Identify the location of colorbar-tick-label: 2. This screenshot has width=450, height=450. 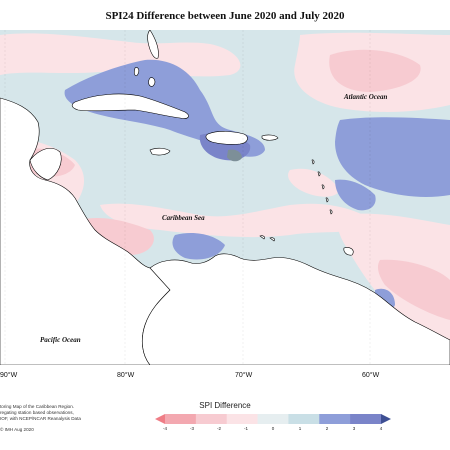
(327, 428).